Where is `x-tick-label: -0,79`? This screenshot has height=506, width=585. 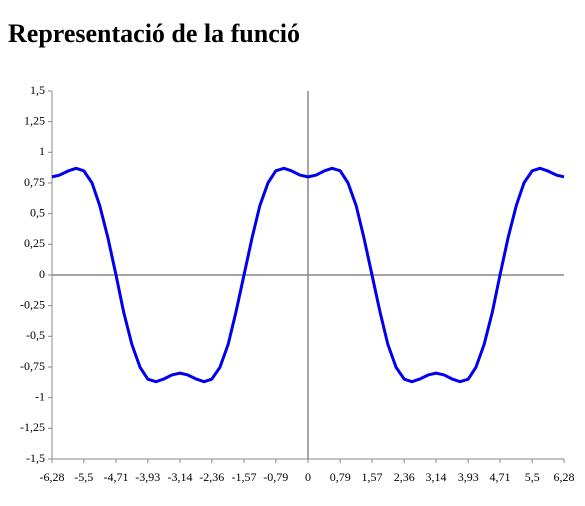 x-tick-label: -0,79 is located at coordinates (275, 477).